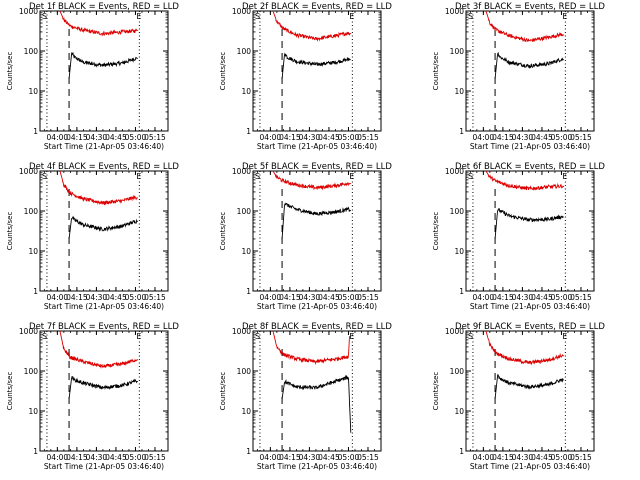  I want to click on chart-title: Det 7f BLACK = Events, RED = LLD, so click(104, 327).